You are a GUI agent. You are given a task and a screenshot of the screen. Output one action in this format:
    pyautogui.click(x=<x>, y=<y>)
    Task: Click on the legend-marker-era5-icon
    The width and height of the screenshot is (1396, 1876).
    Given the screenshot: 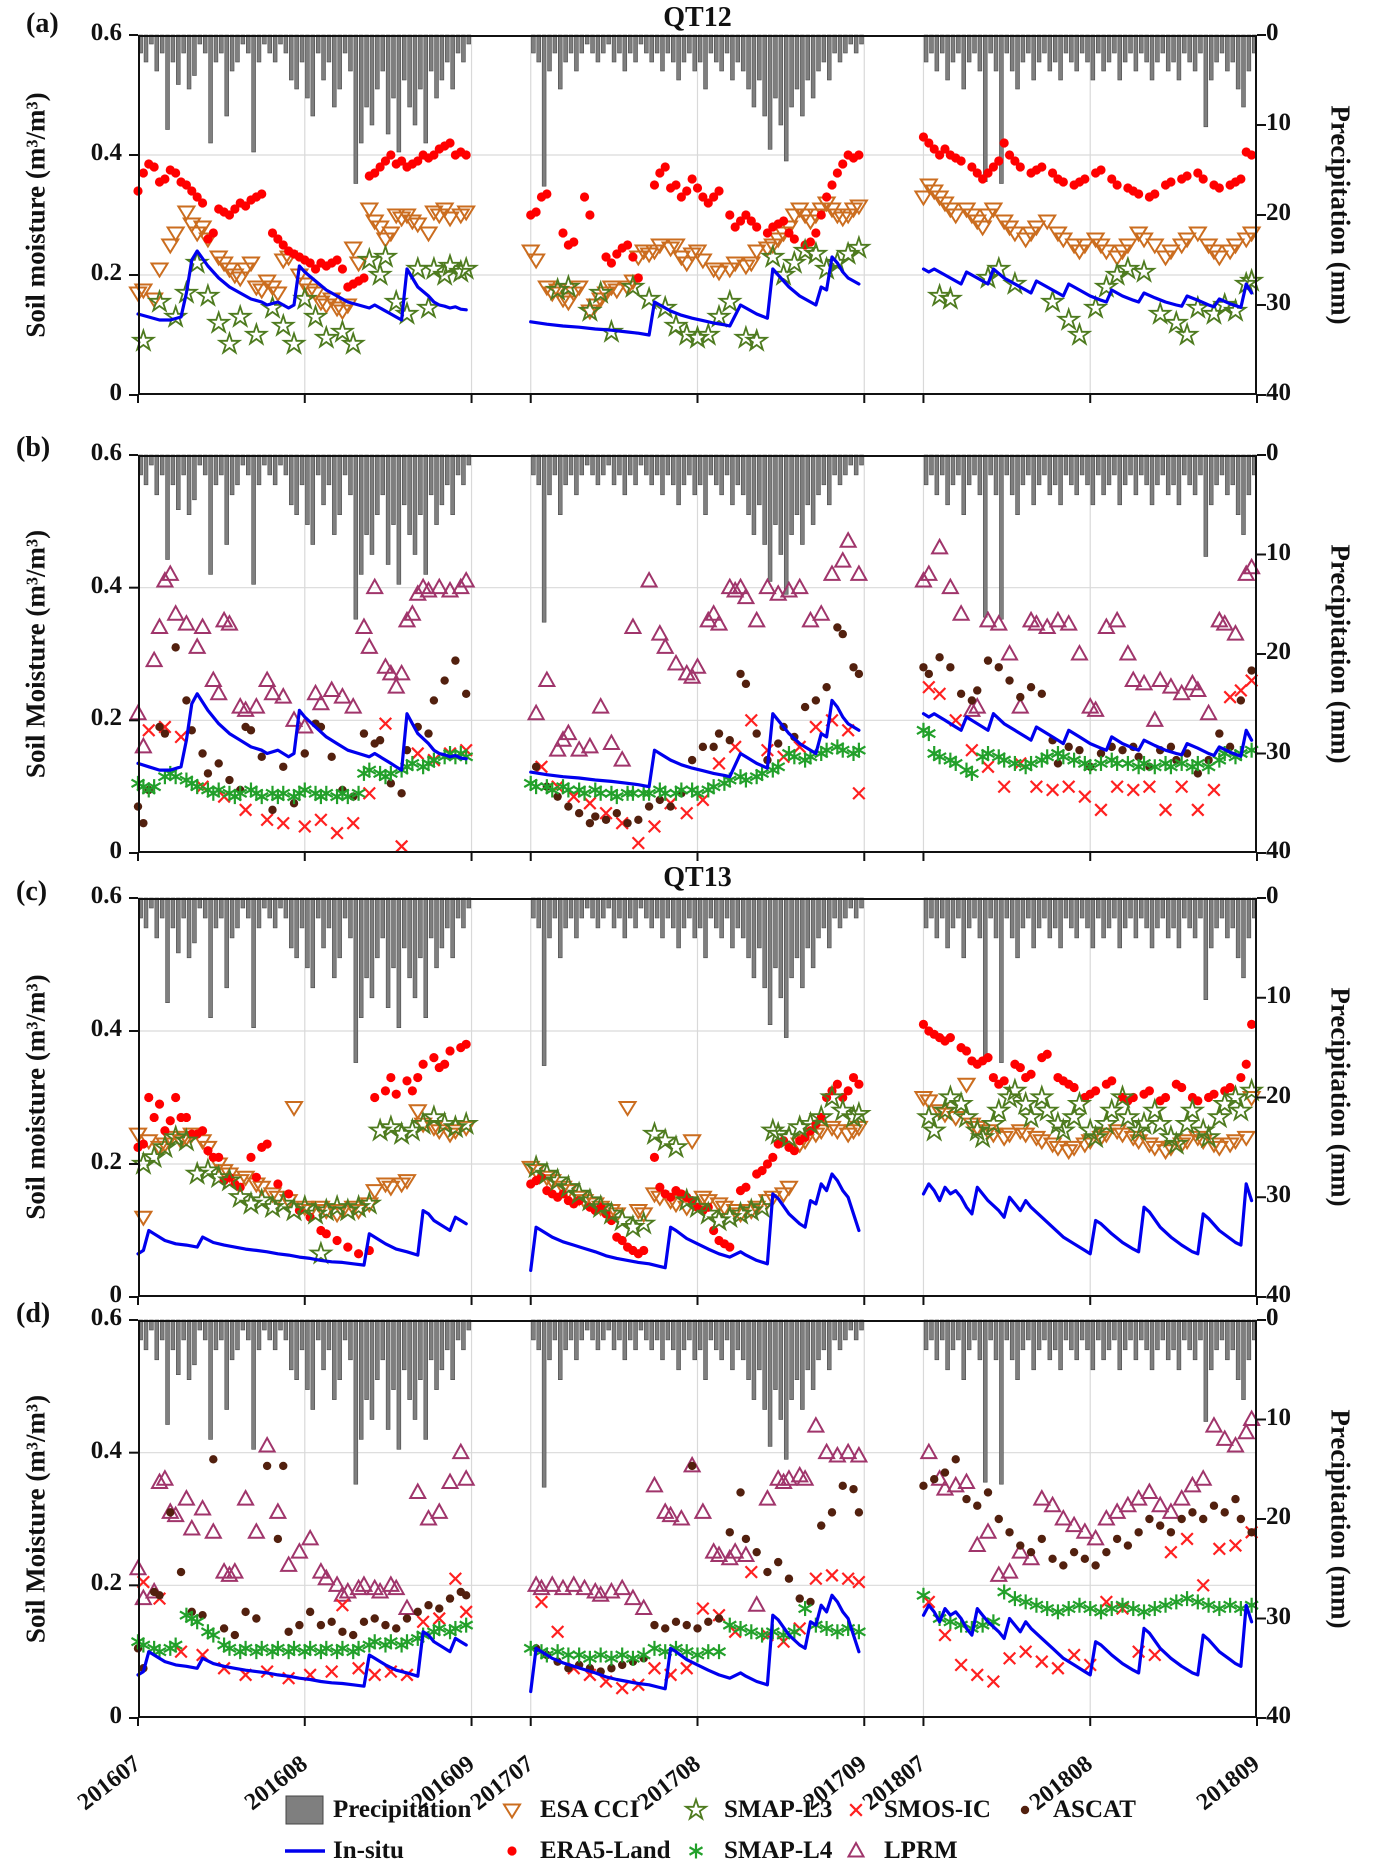 What is the action you would take?
    pyautogui.click(x=512, y=1851)
    